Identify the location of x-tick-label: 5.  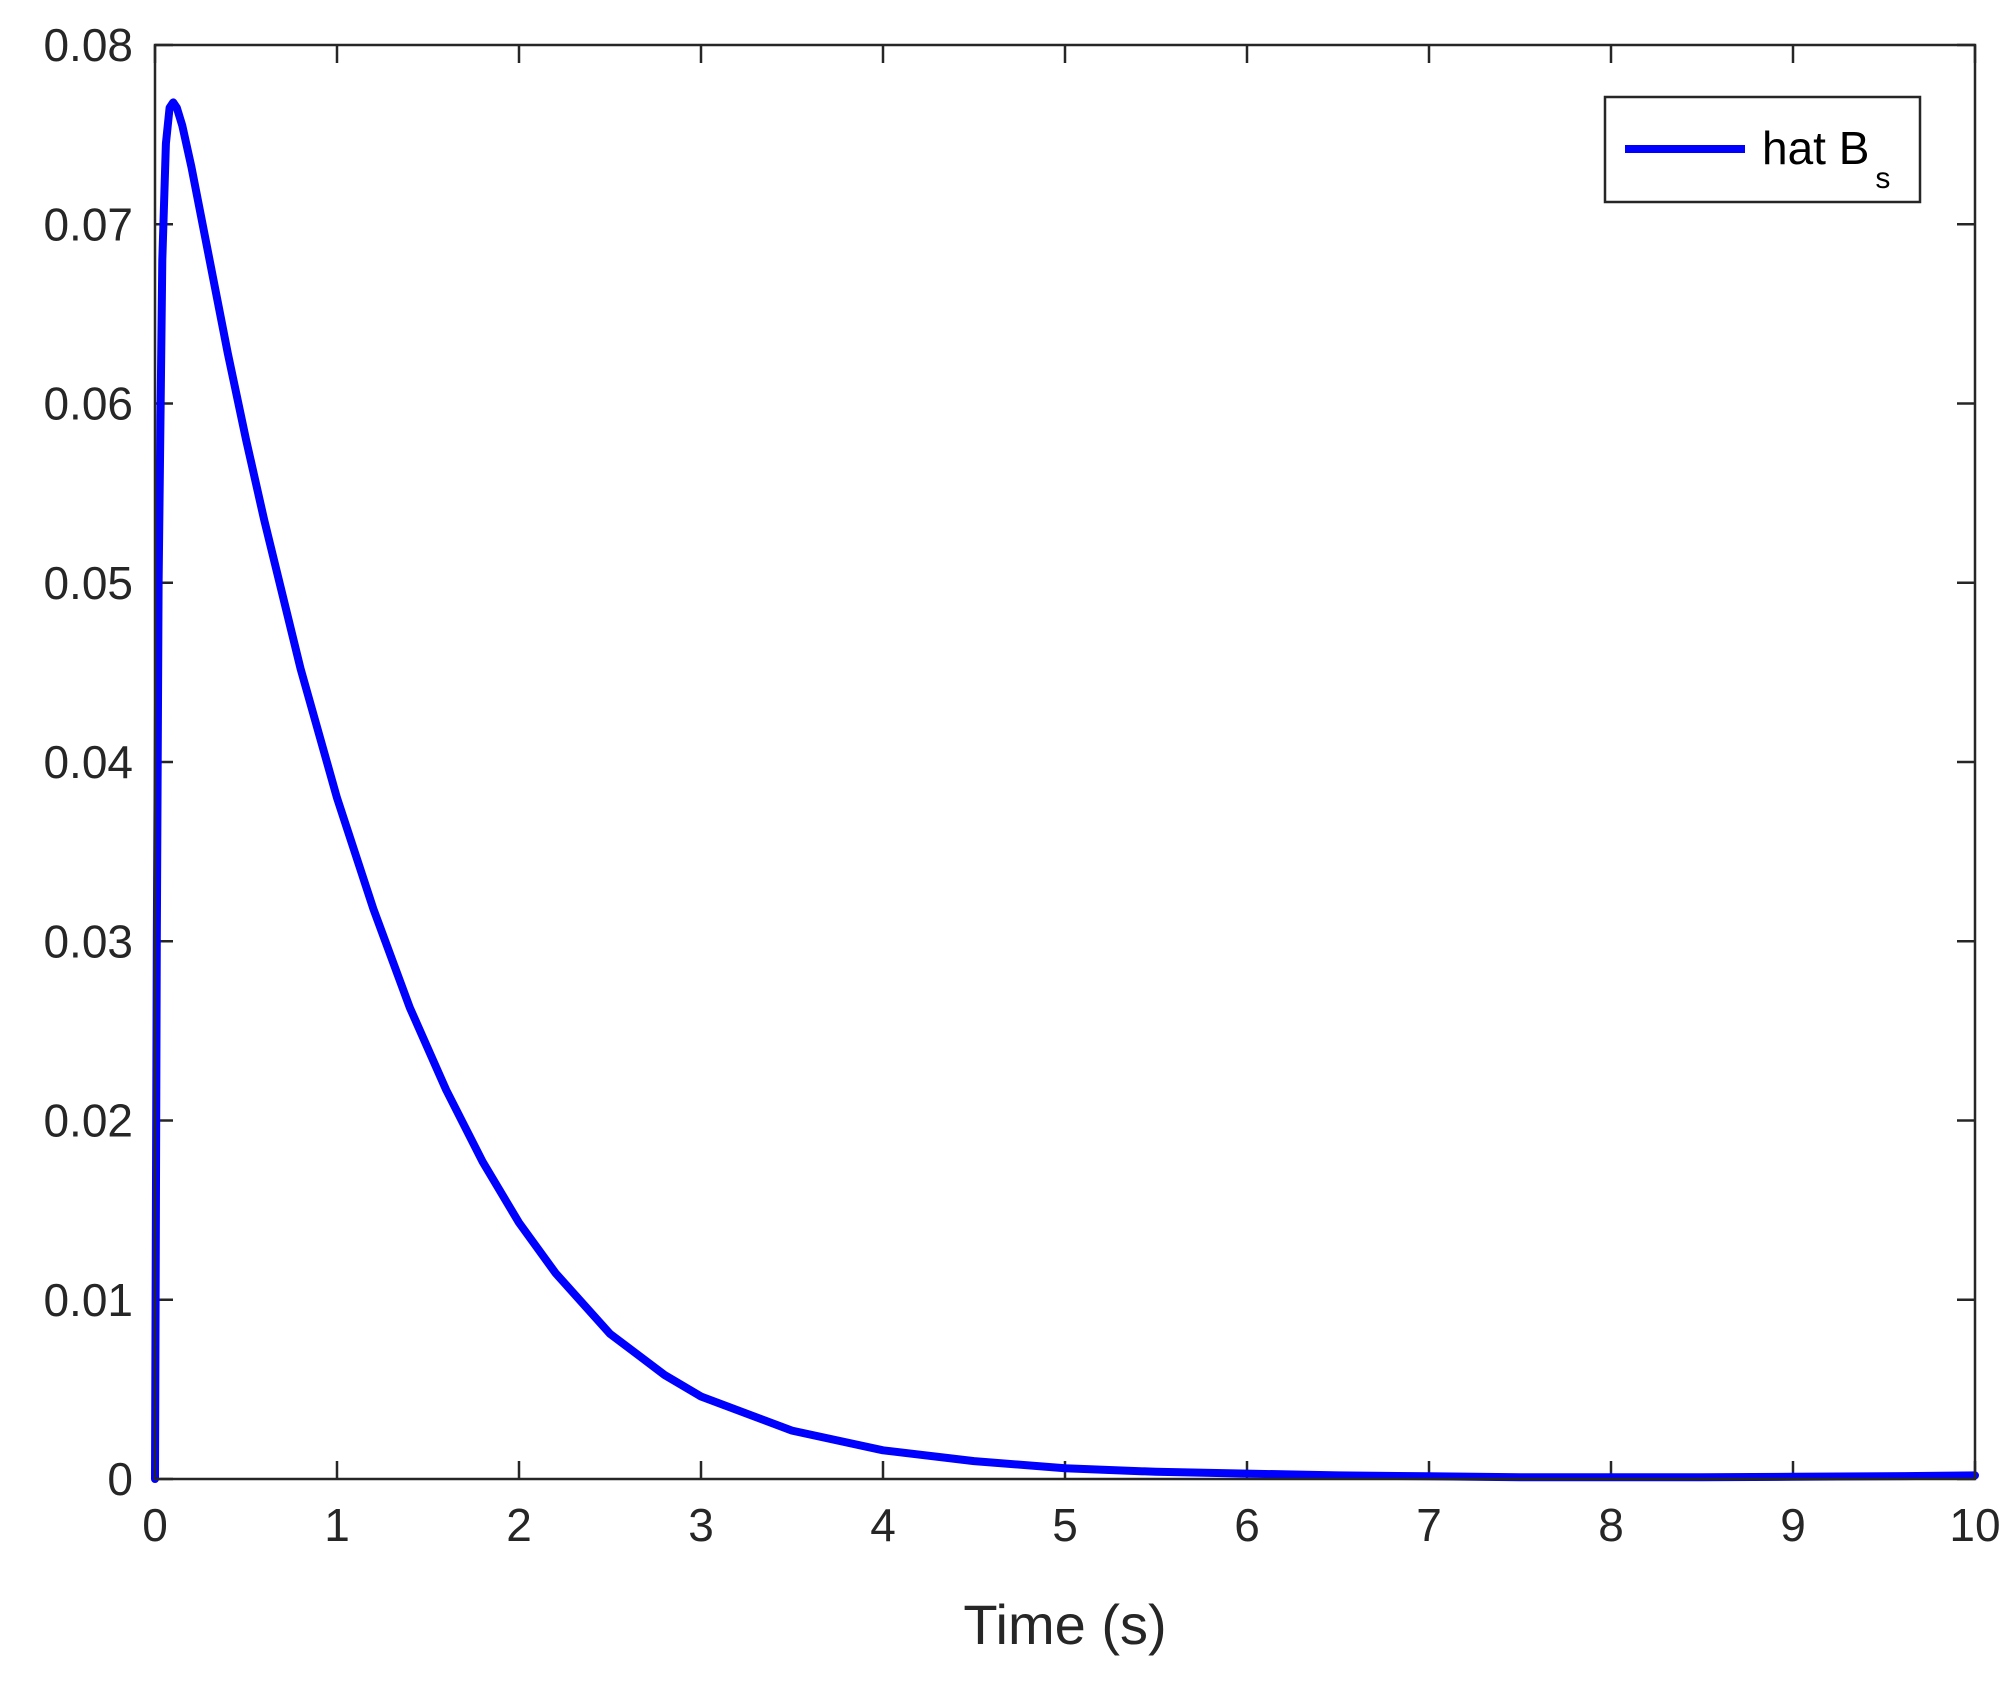
(1065, 1525).